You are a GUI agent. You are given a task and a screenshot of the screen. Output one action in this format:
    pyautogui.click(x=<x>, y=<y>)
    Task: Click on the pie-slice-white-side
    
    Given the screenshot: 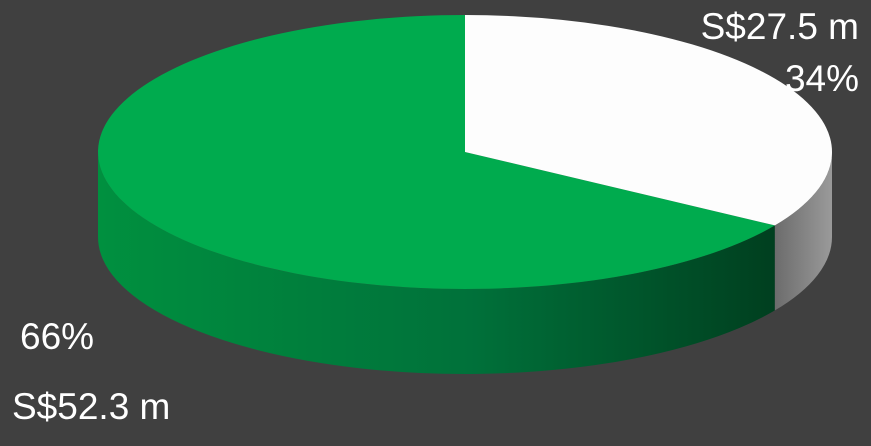 What is the action you would take?
    pyautogui.click(x=803, y=231)
    